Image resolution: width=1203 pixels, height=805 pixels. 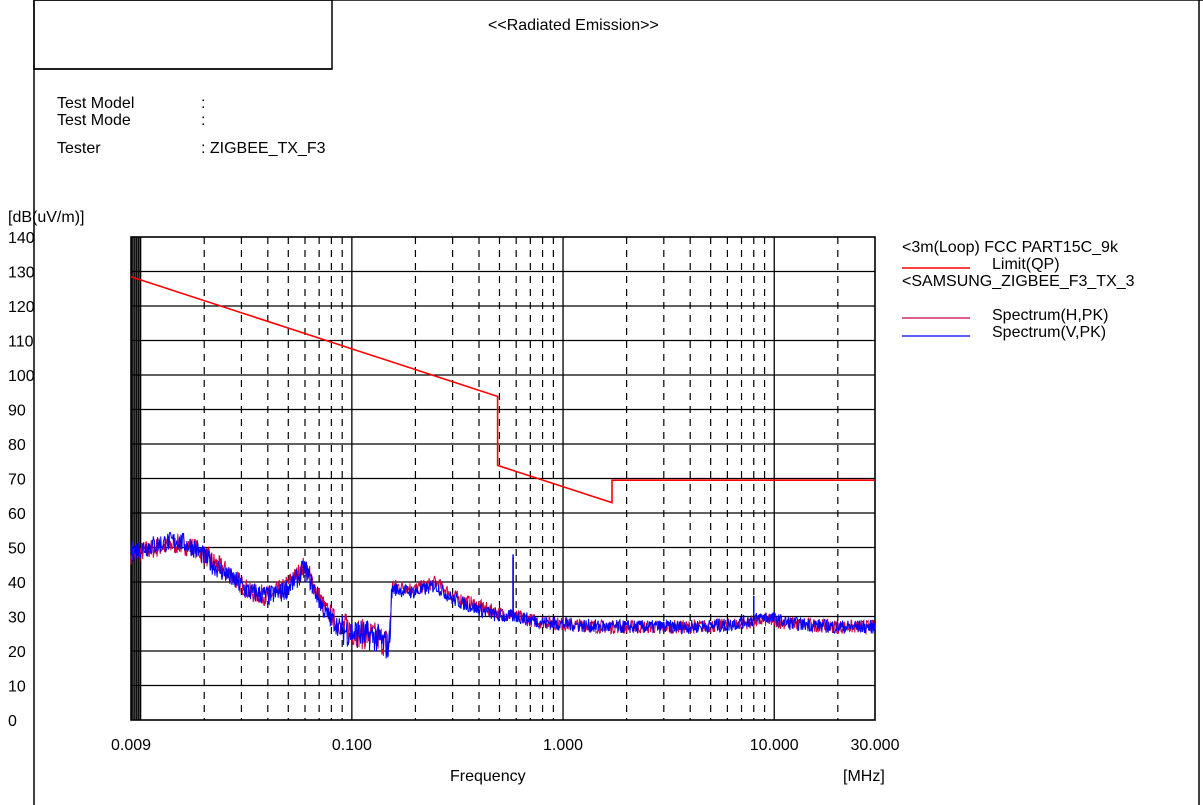 I want to click on x-tick-label: 1.000, so click(x=563, y=745).